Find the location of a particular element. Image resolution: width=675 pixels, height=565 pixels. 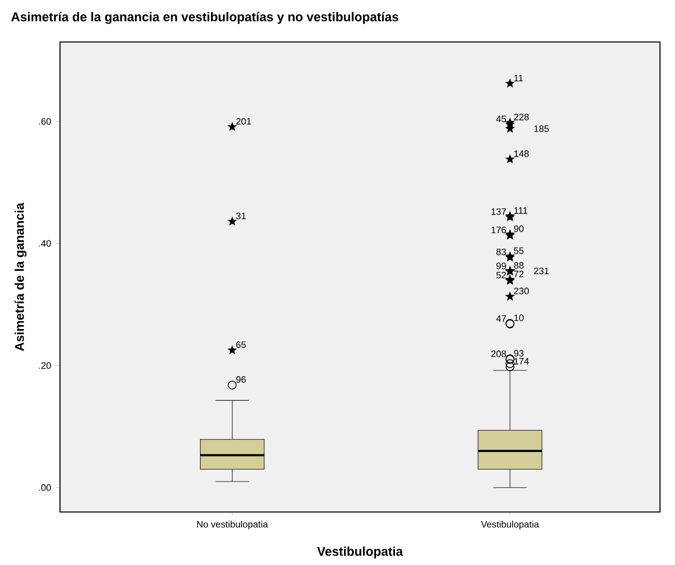

y-tick-label: .60 is located at coordinates (45, 121).